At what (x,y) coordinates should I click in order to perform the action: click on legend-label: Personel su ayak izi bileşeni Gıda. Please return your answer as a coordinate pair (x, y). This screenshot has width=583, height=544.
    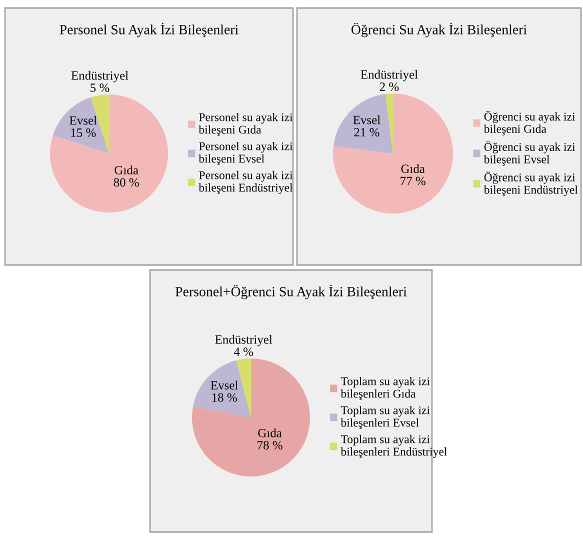
    Looking at the image, I should click on (245, 124).